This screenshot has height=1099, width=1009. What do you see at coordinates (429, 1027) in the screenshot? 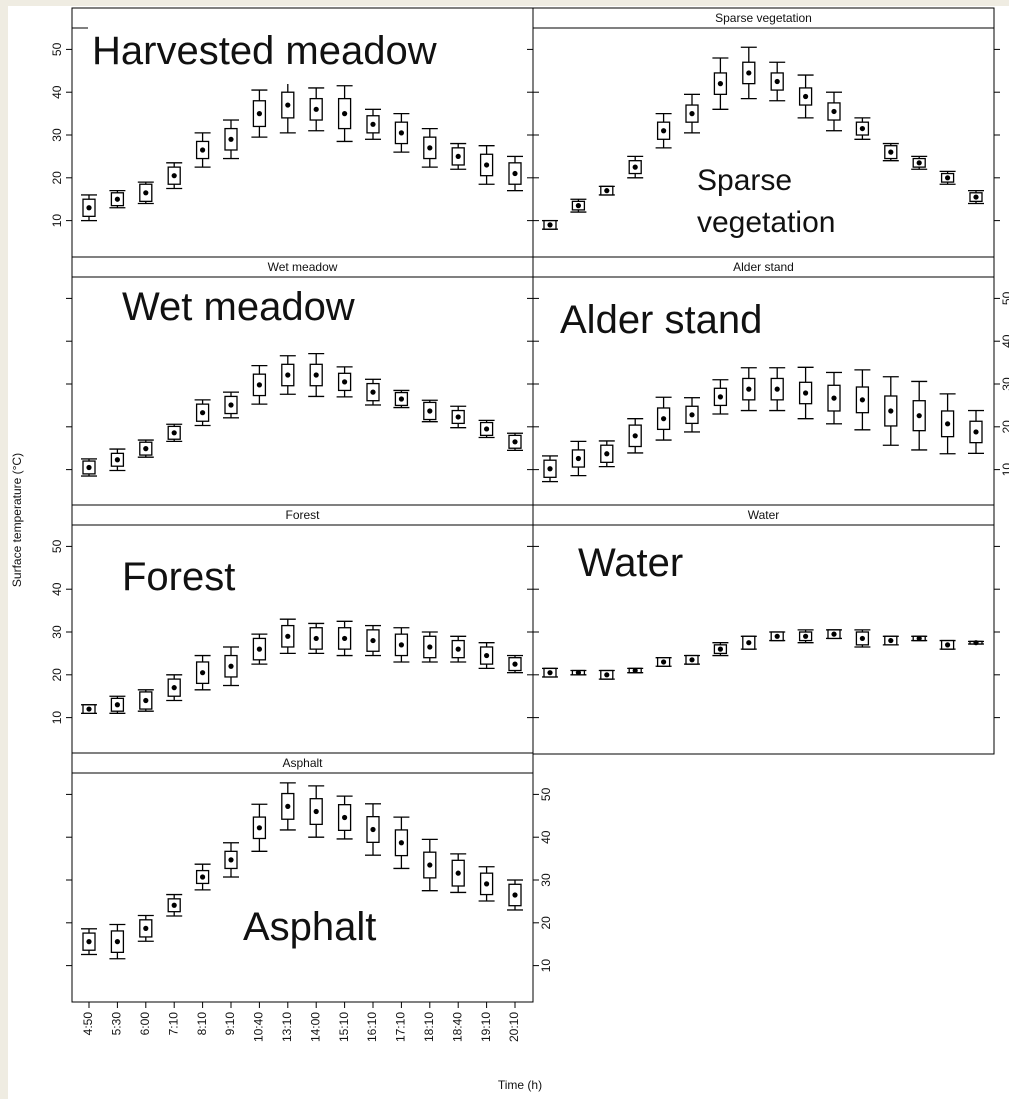
I see `x-tick-label: 18:10` at bounding box center [429, 1027].